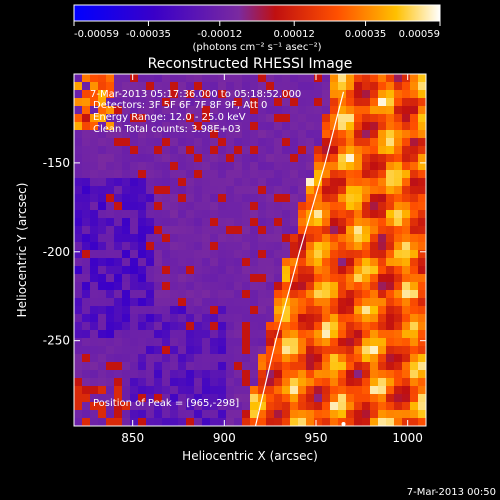 The height and width of the screenshot is (500, 500). What do you see at coordinates (407, 438) in the screenshot?
I see `x-tick-label: 1000` at bounding box center [407, 438].